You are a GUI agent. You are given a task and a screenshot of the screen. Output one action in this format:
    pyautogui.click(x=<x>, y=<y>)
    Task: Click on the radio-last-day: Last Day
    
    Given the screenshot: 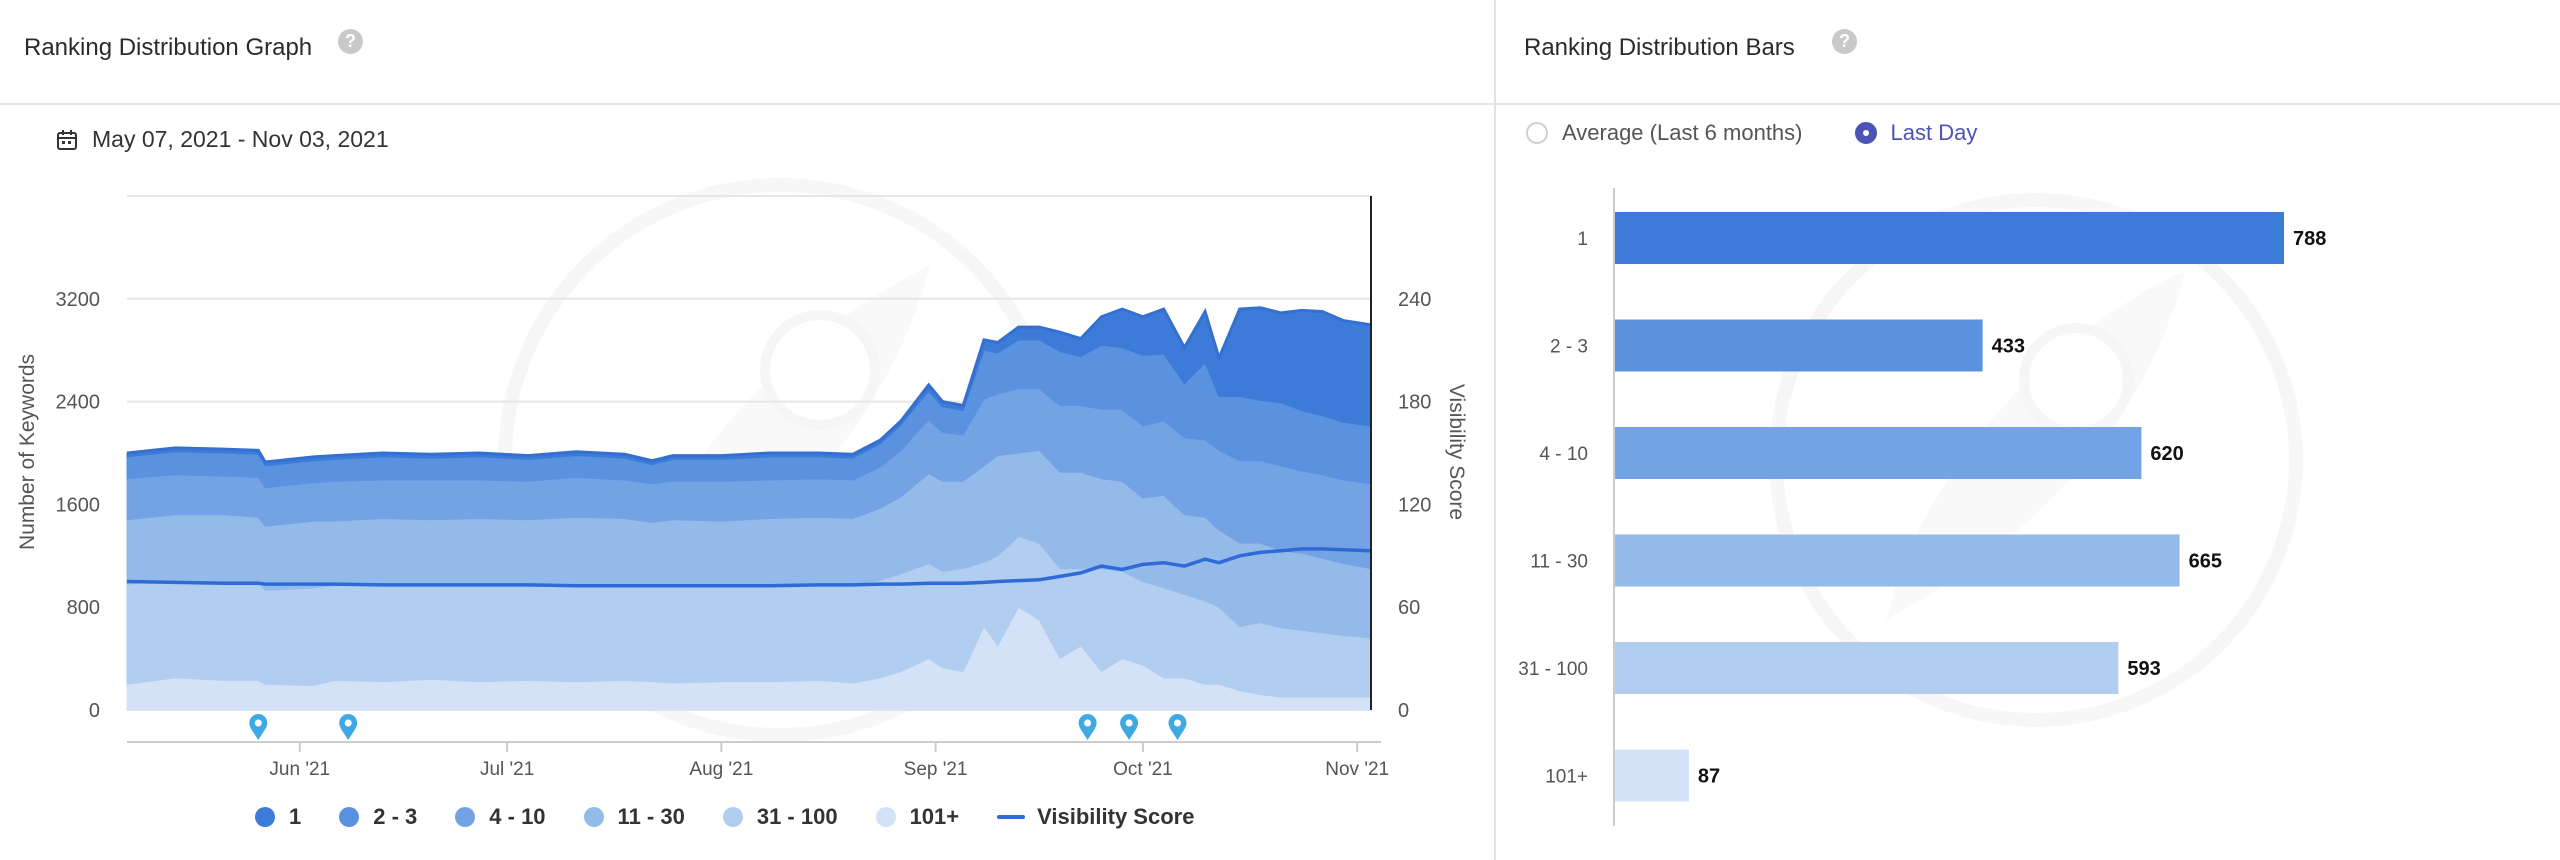 What is the action you would take?
    pyautogui.click(x=1916, y=133)
    